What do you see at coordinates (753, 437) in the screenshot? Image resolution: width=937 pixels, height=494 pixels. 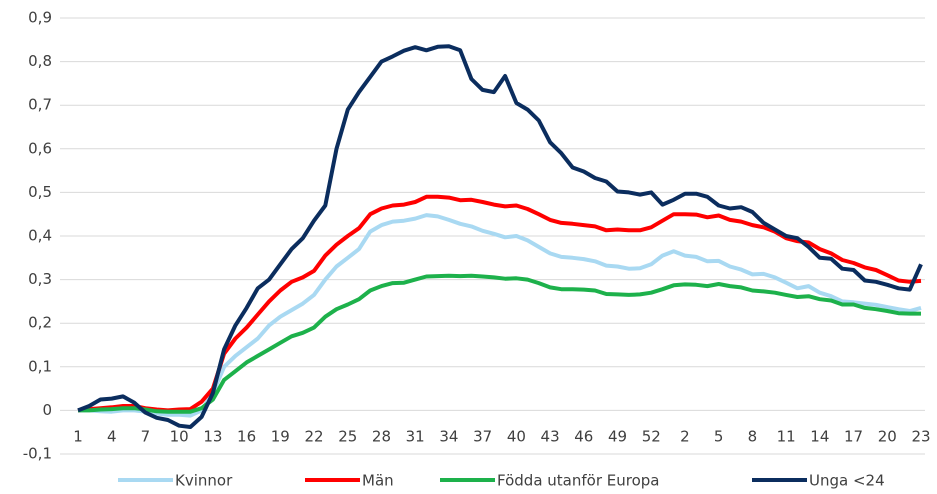 I see `x-tick-label: 8` at bounding box center [753, 437].